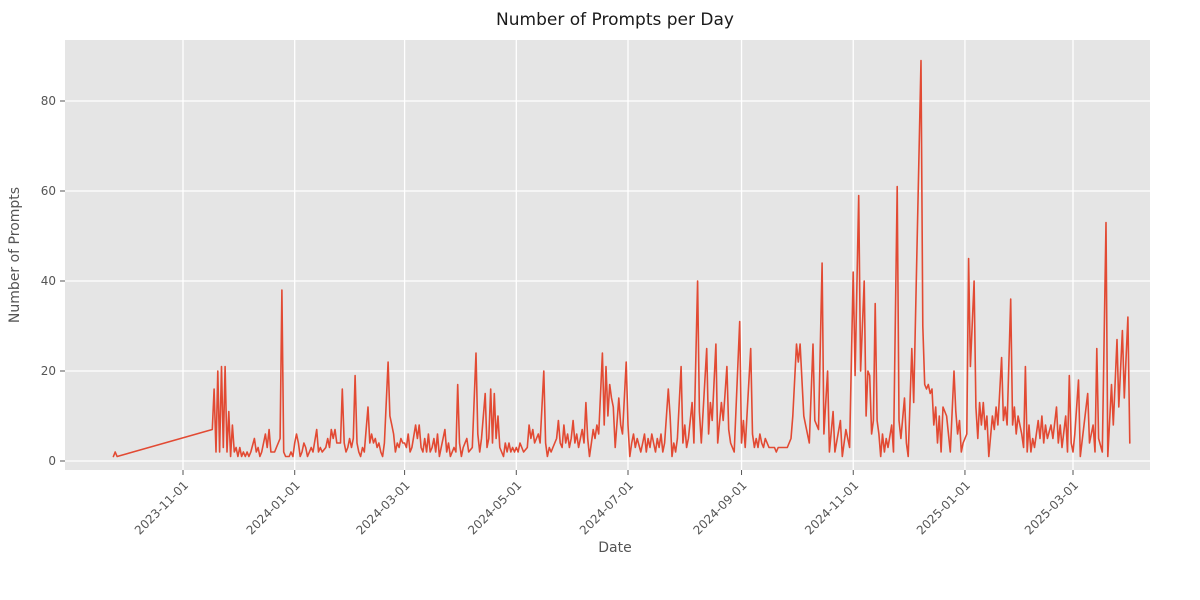 This screenshot has width=1200, height=600. I want to click on x-axis-label: Date, so click(614, 548).